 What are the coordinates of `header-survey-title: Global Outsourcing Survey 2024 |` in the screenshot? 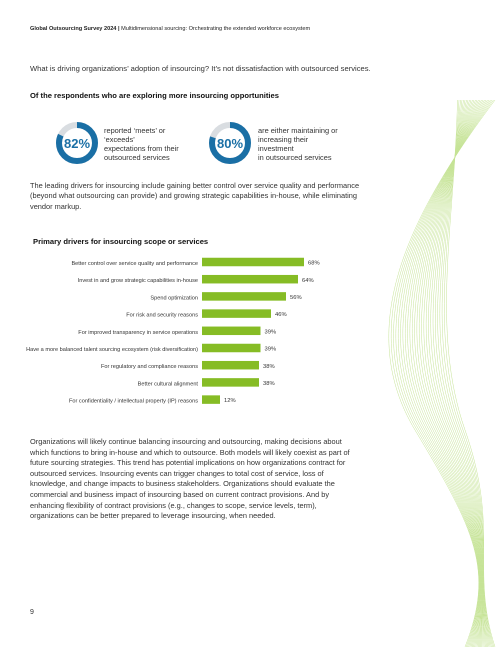 It's located at (75, 29).